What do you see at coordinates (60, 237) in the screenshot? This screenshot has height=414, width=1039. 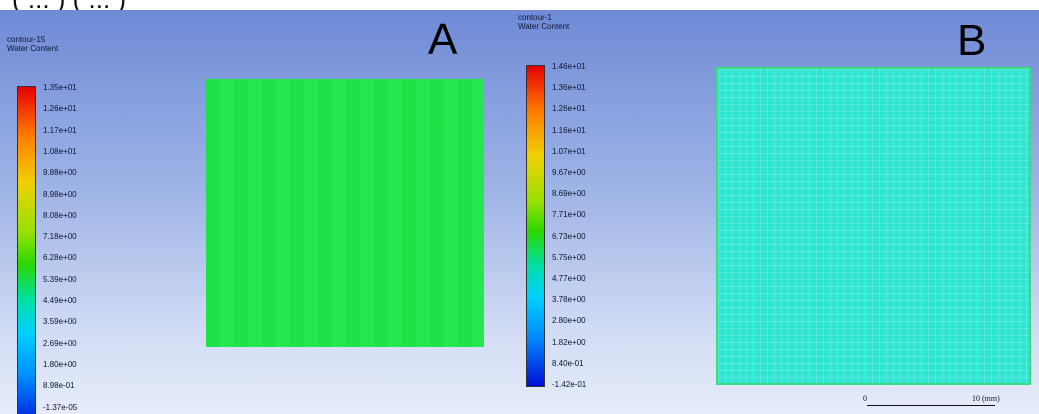 I see `panel-a-colorbar-tick-label: 7.18e+00` at bounding box center [60, 237].